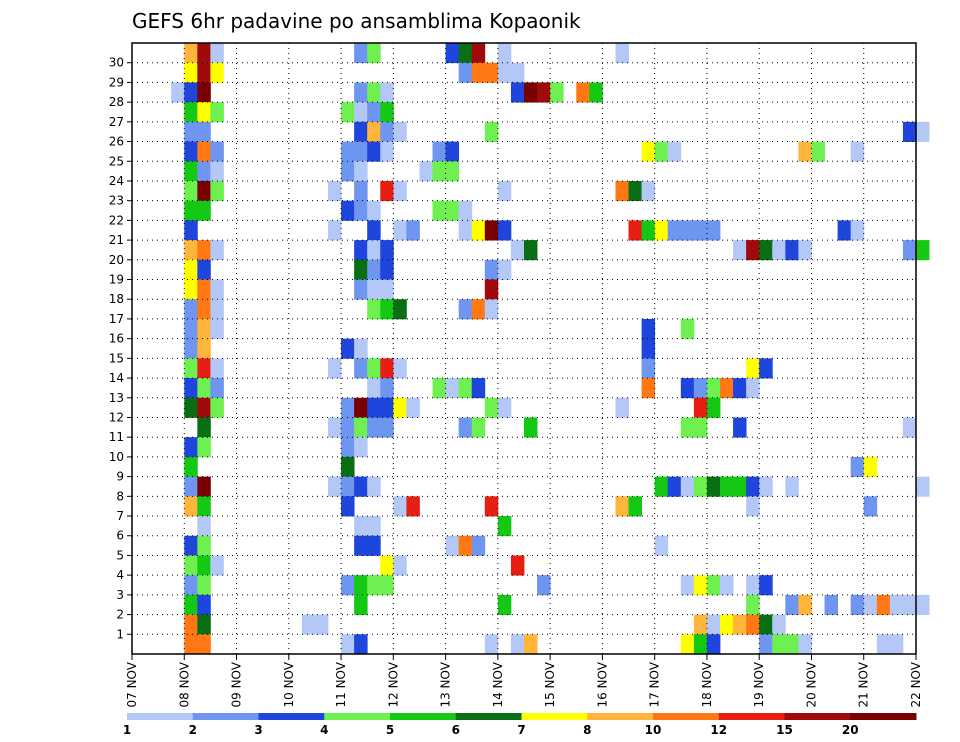 This screenshot has height=742, width=960. I want to click on y-tick-label: 16, so click(116, 339).